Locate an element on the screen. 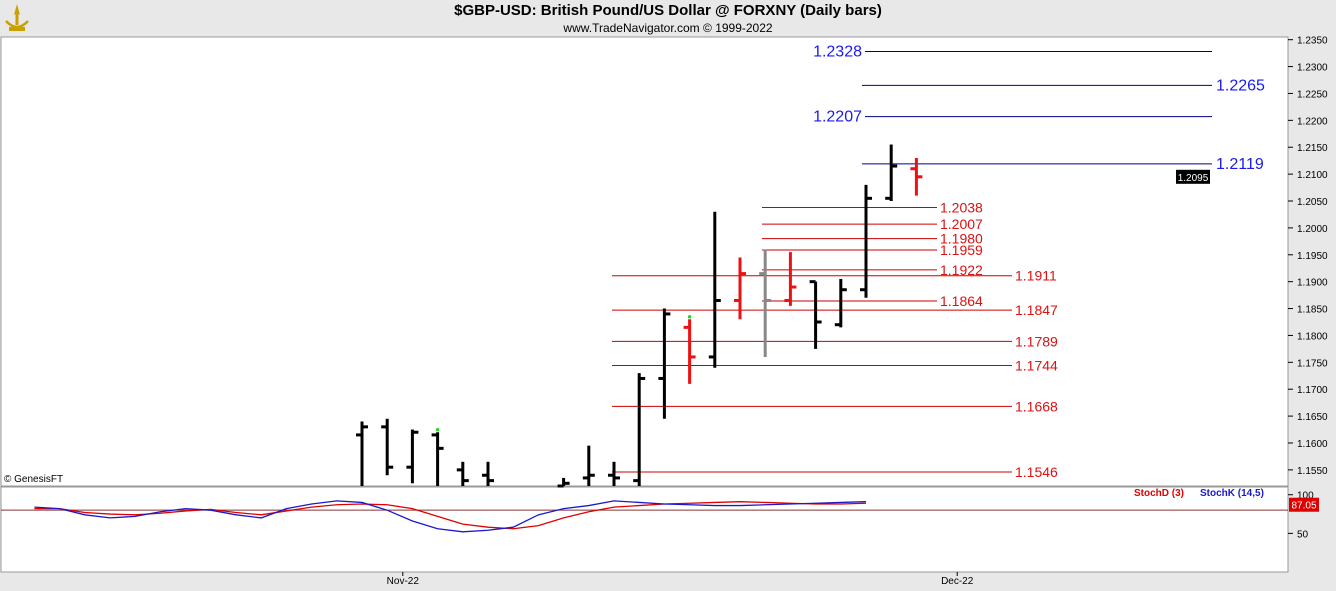 Image resolution: width=1336 pixels, height=591 pixels. level-label-1.1980: 1.1980 is located at coordinates (961, 239).